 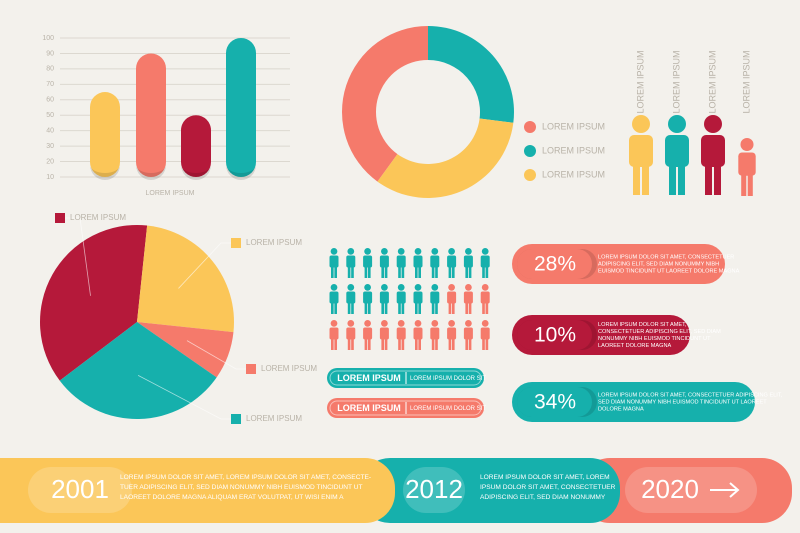 I want to click on timeline-band, so click(x=686, y=490).